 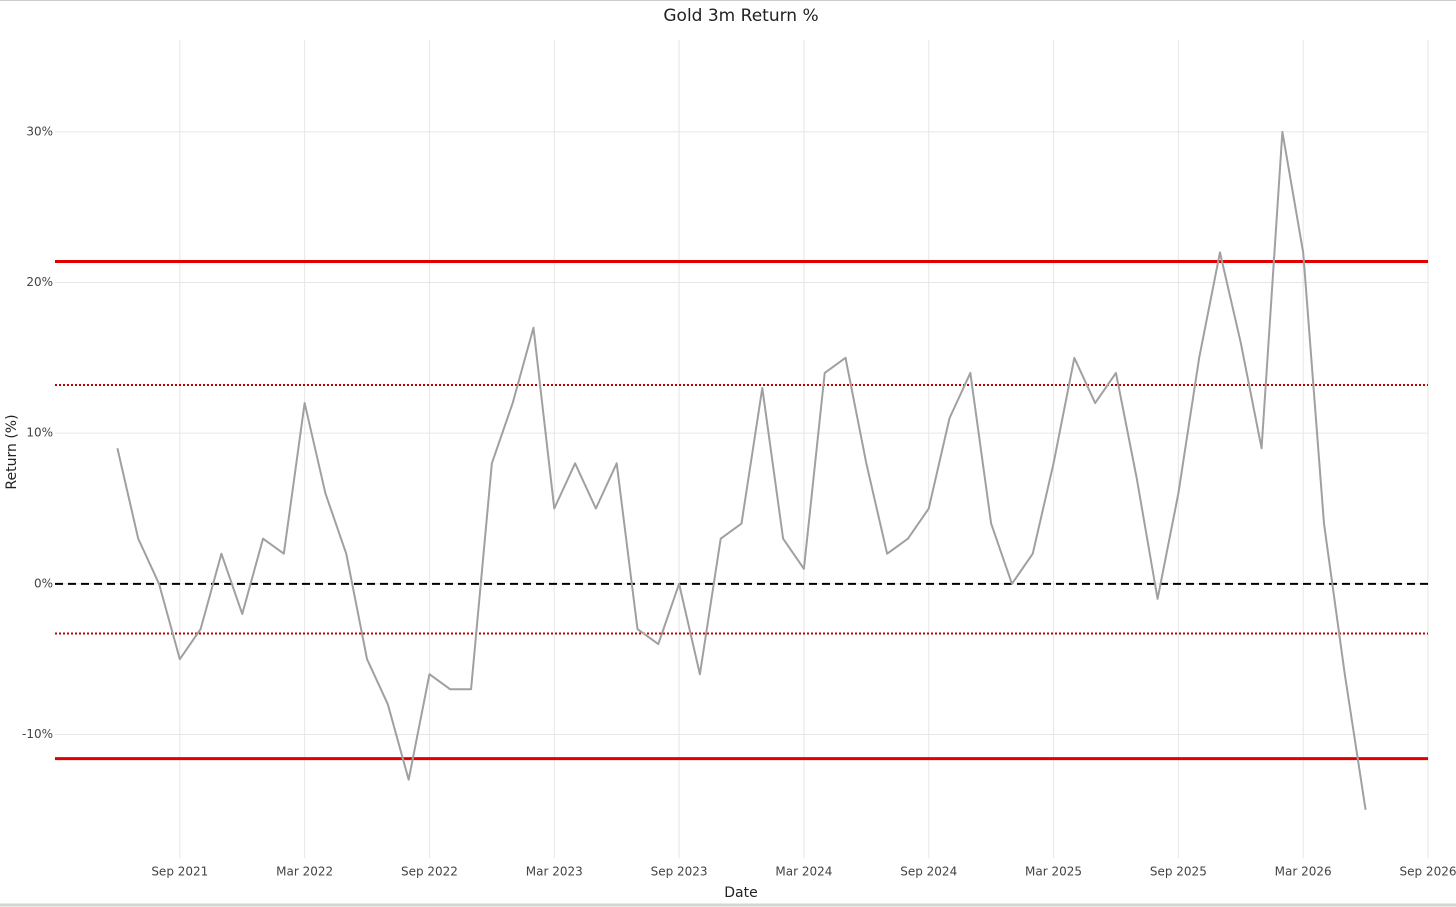 I want to click on y-tick-label: 0%, so click(x=43, y=583).